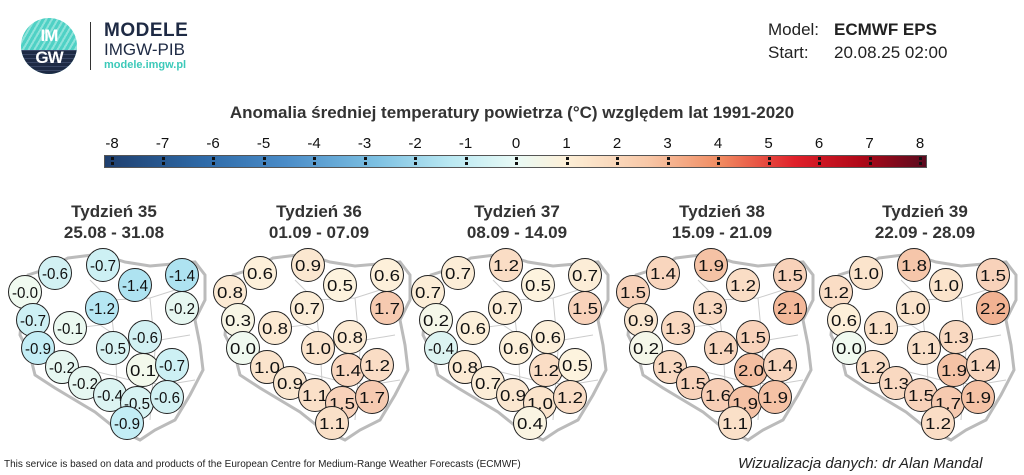 Image resolution: width=1024 pixels, height=475 pixels. What do you see at coordinates (920, 143) in the screenshot?
I see `colorbar-tick-label: 8` at bounding box center [920, 143].